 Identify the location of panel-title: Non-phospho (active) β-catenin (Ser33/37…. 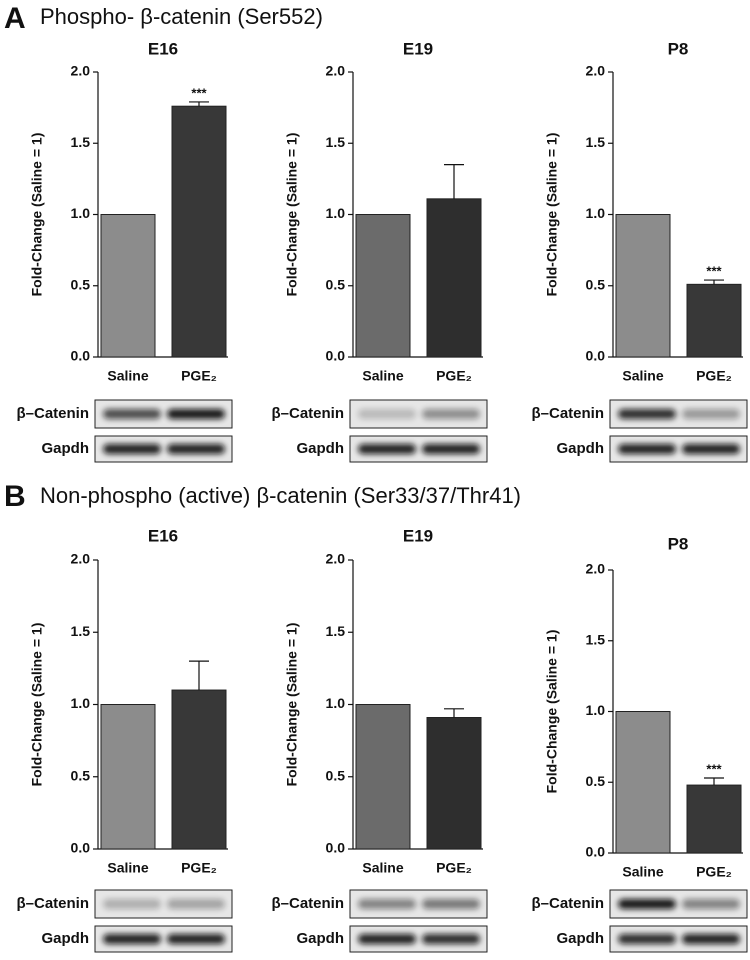
(280, 495).